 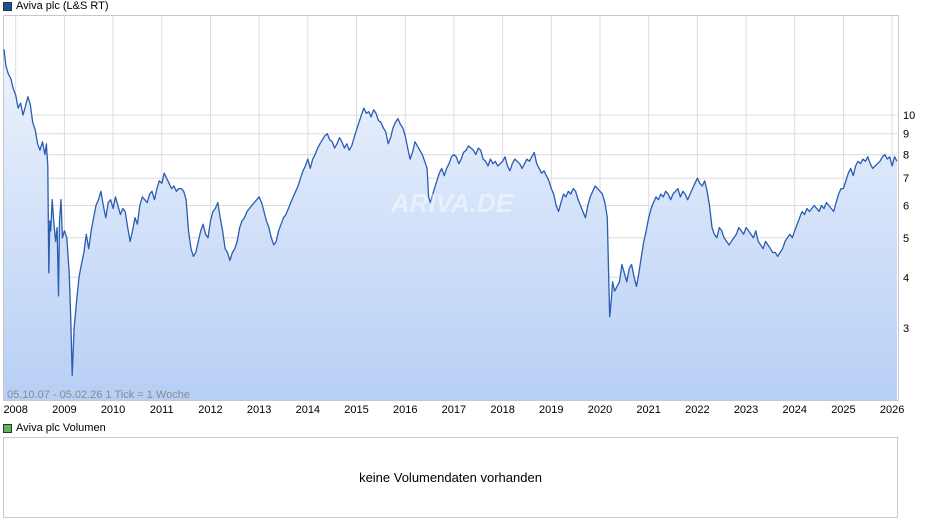 I want to click on y-tick-label: 5, so click(x=906, y=239).